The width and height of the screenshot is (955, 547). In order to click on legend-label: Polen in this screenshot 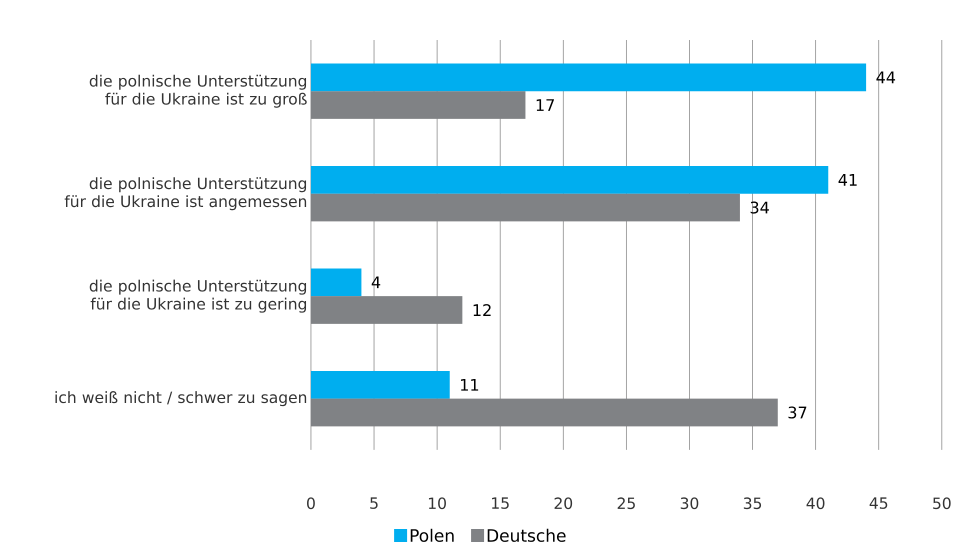, I will do `click(432, 535)`.